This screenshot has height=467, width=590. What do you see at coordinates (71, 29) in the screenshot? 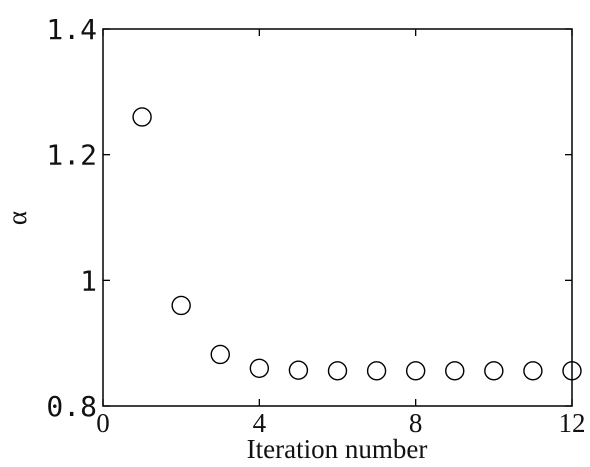
I see `y-tick-label: 1.4` at bounding box center [71, 29].